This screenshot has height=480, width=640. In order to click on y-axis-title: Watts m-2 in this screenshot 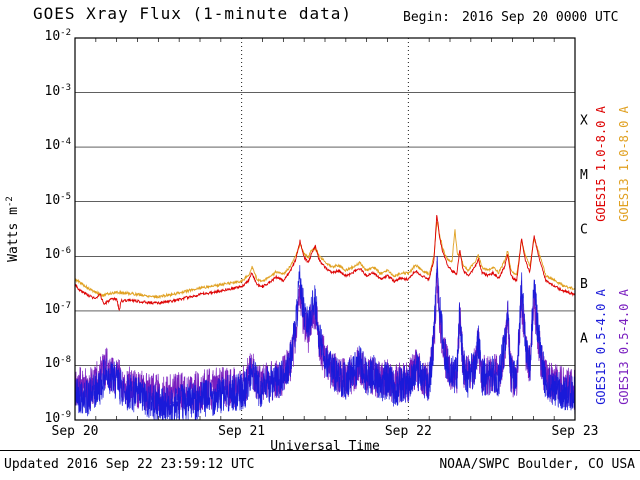, I will do `click(13, 229)`.